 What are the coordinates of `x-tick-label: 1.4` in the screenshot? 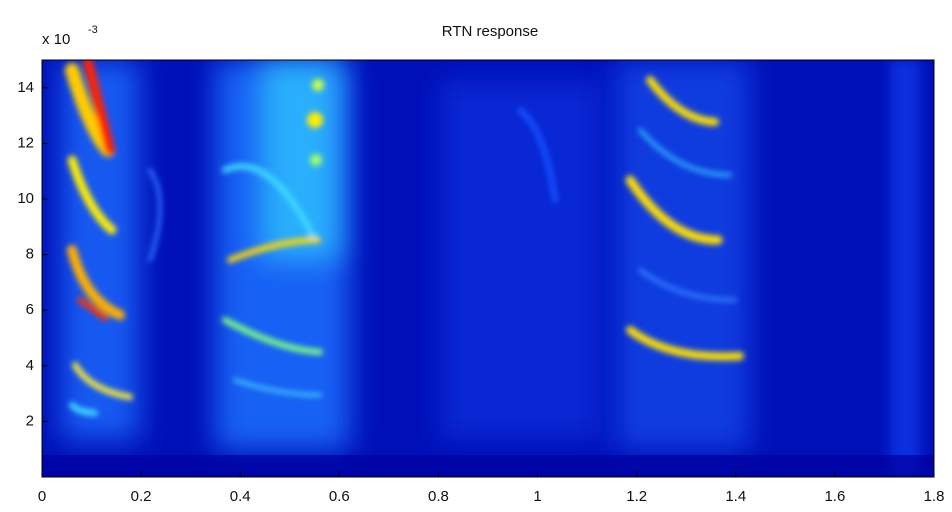 It's located at (735, 496).